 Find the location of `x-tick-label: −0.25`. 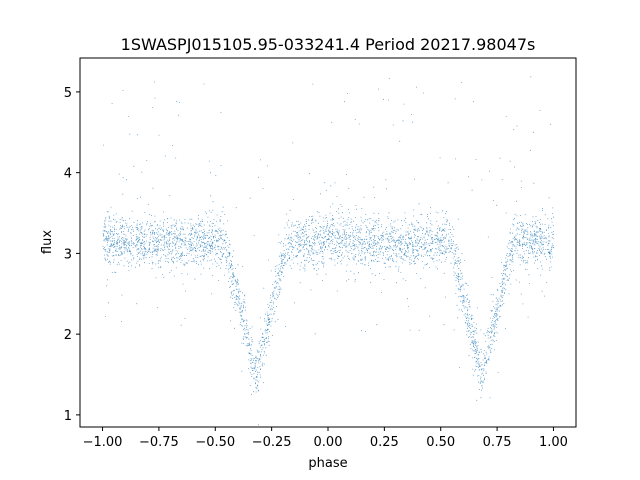

x-tick-label: −0.25 is located at coordinates (272, 442).